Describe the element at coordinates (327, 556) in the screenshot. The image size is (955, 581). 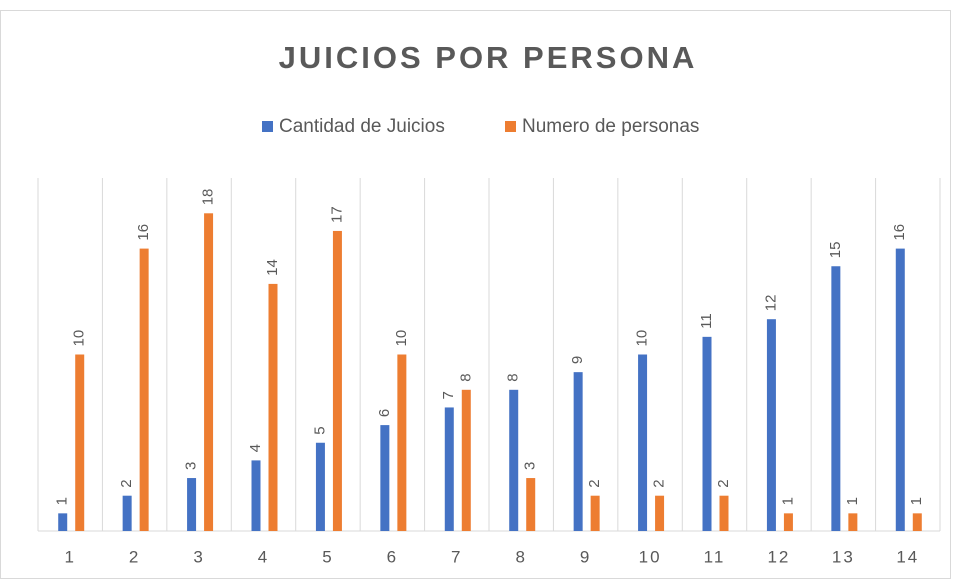
I see `x-tick-label: 5` at that location.